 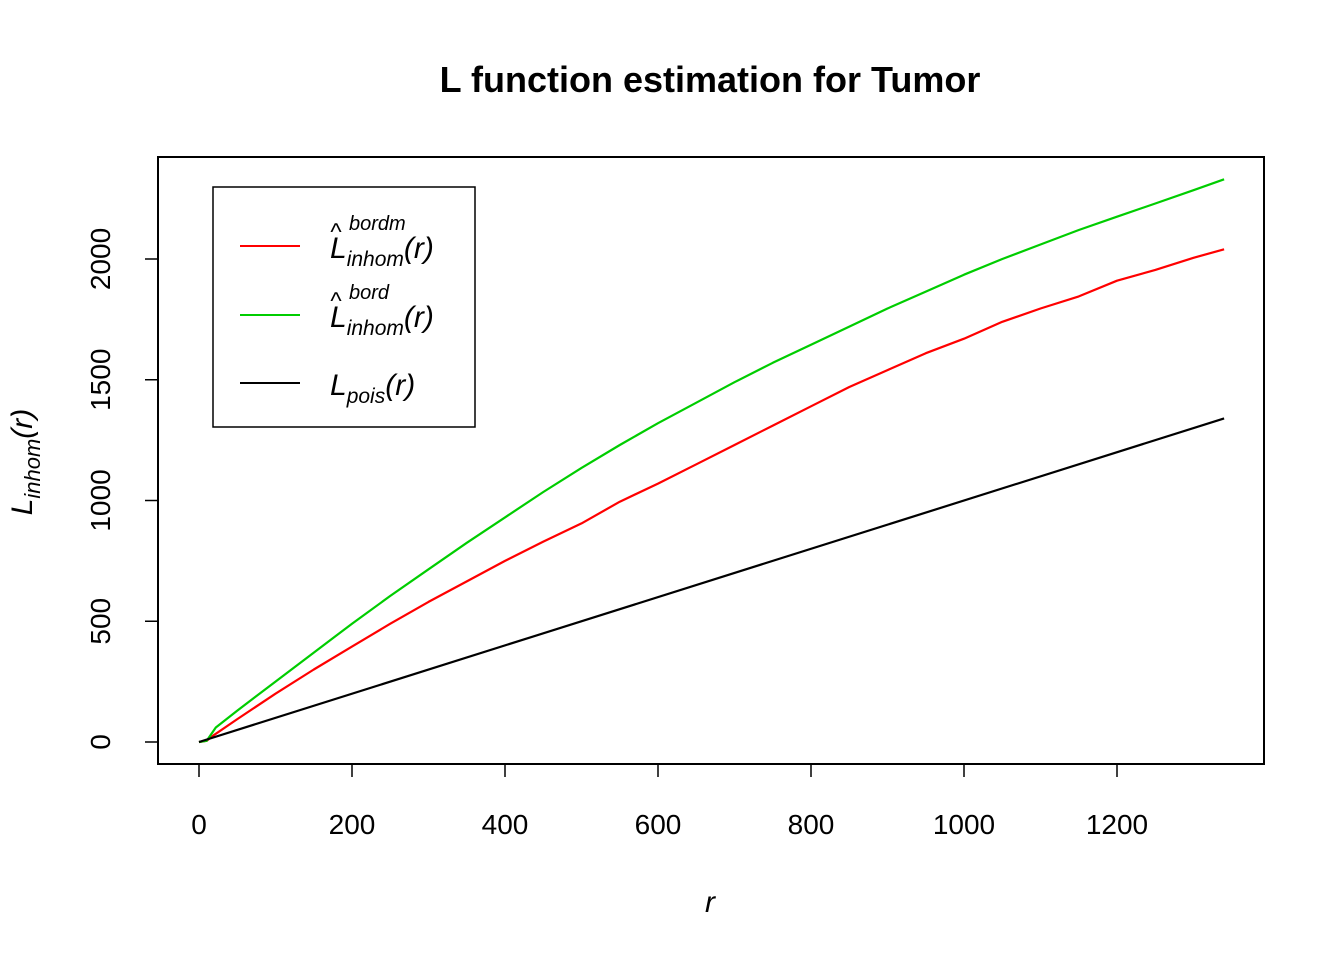 What do you see at coordinates (100, 380) in the screenshot?
I see `y-tick-label: 1500` at bounding box center [100, 380].